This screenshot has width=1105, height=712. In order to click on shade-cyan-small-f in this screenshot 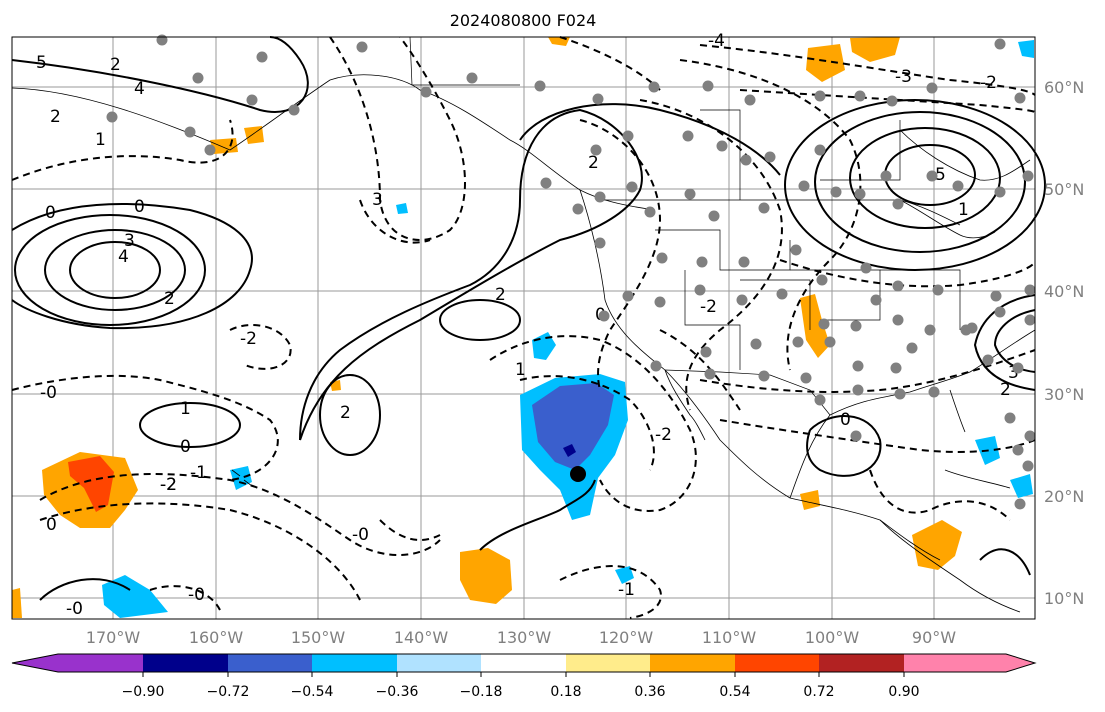, I will do `click(241, 478)`.